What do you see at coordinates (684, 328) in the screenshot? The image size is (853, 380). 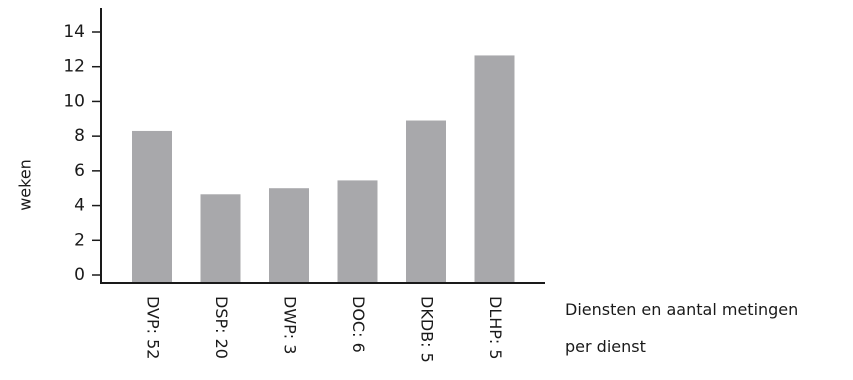 I see `x-axis-label: Diensten en aantal metingen per dienst` at bounding box center [684, 328].